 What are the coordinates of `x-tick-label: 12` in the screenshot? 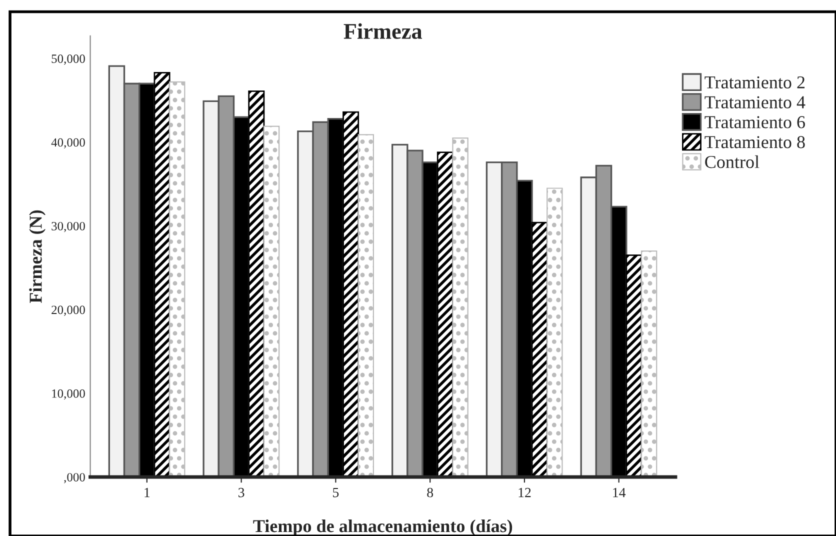 It's located at (524, 493).